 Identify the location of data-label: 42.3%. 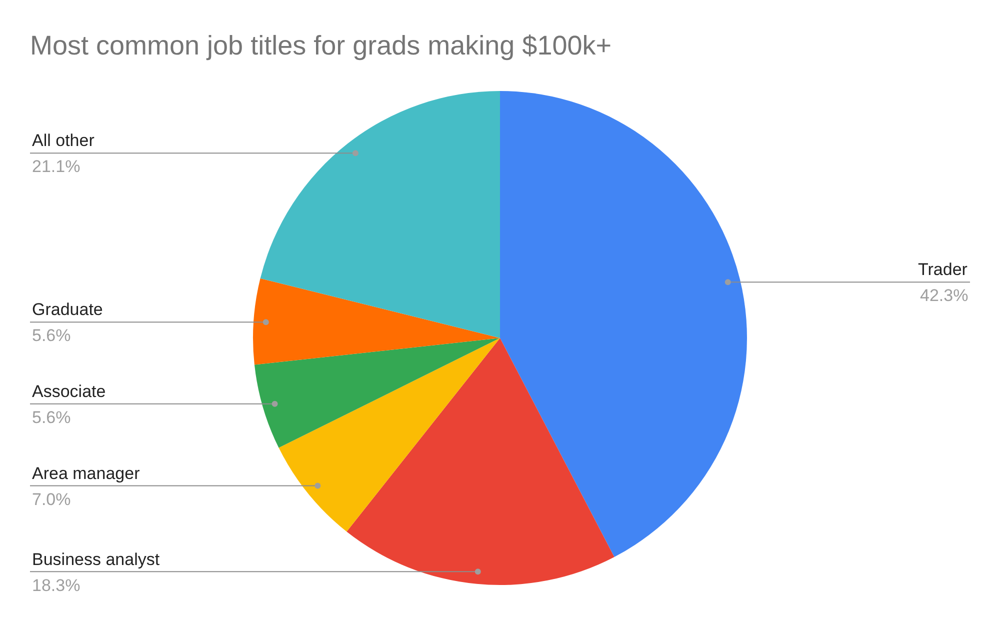
(944, 295).